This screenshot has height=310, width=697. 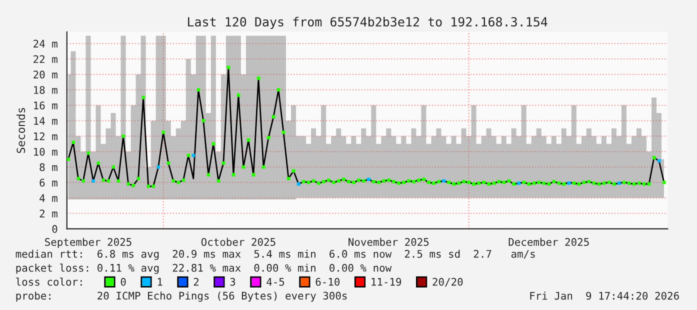 What do you see at coordinates (123, 282) in the screenshot?
I see `legend-label: 0` at bounding box center [123, 282].